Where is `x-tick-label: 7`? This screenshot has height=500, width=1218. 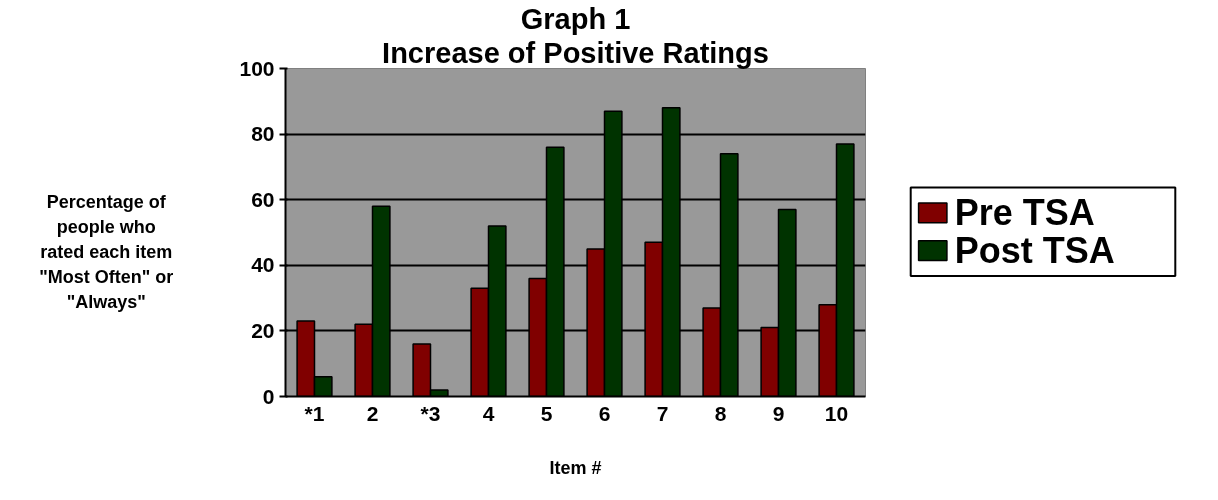
x-tick-label: 7 is located at coordinates (662, 413).